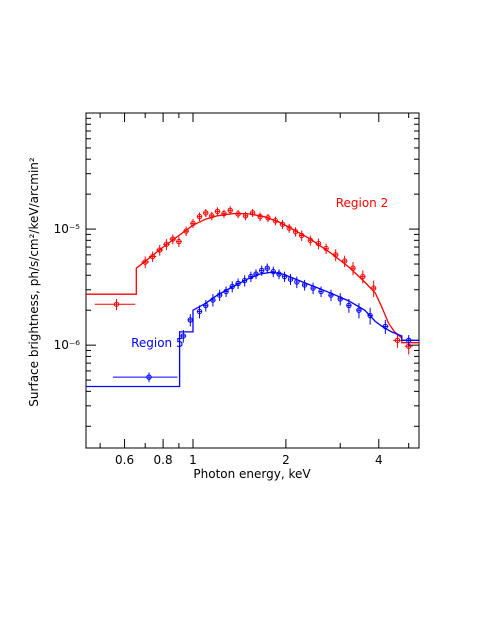 This screenshot has height=632, width=488. I want to click on model-line, so click(252, 278).